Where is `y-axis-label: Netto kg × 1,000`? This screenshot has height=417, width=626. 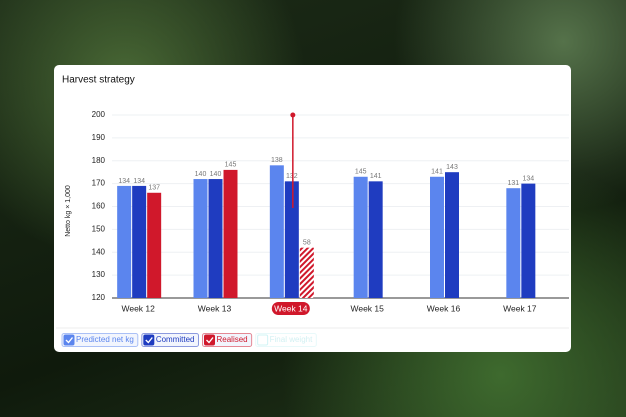 y-axis-label: Netto kg × 1,000 is located at coordinates (68, 211).